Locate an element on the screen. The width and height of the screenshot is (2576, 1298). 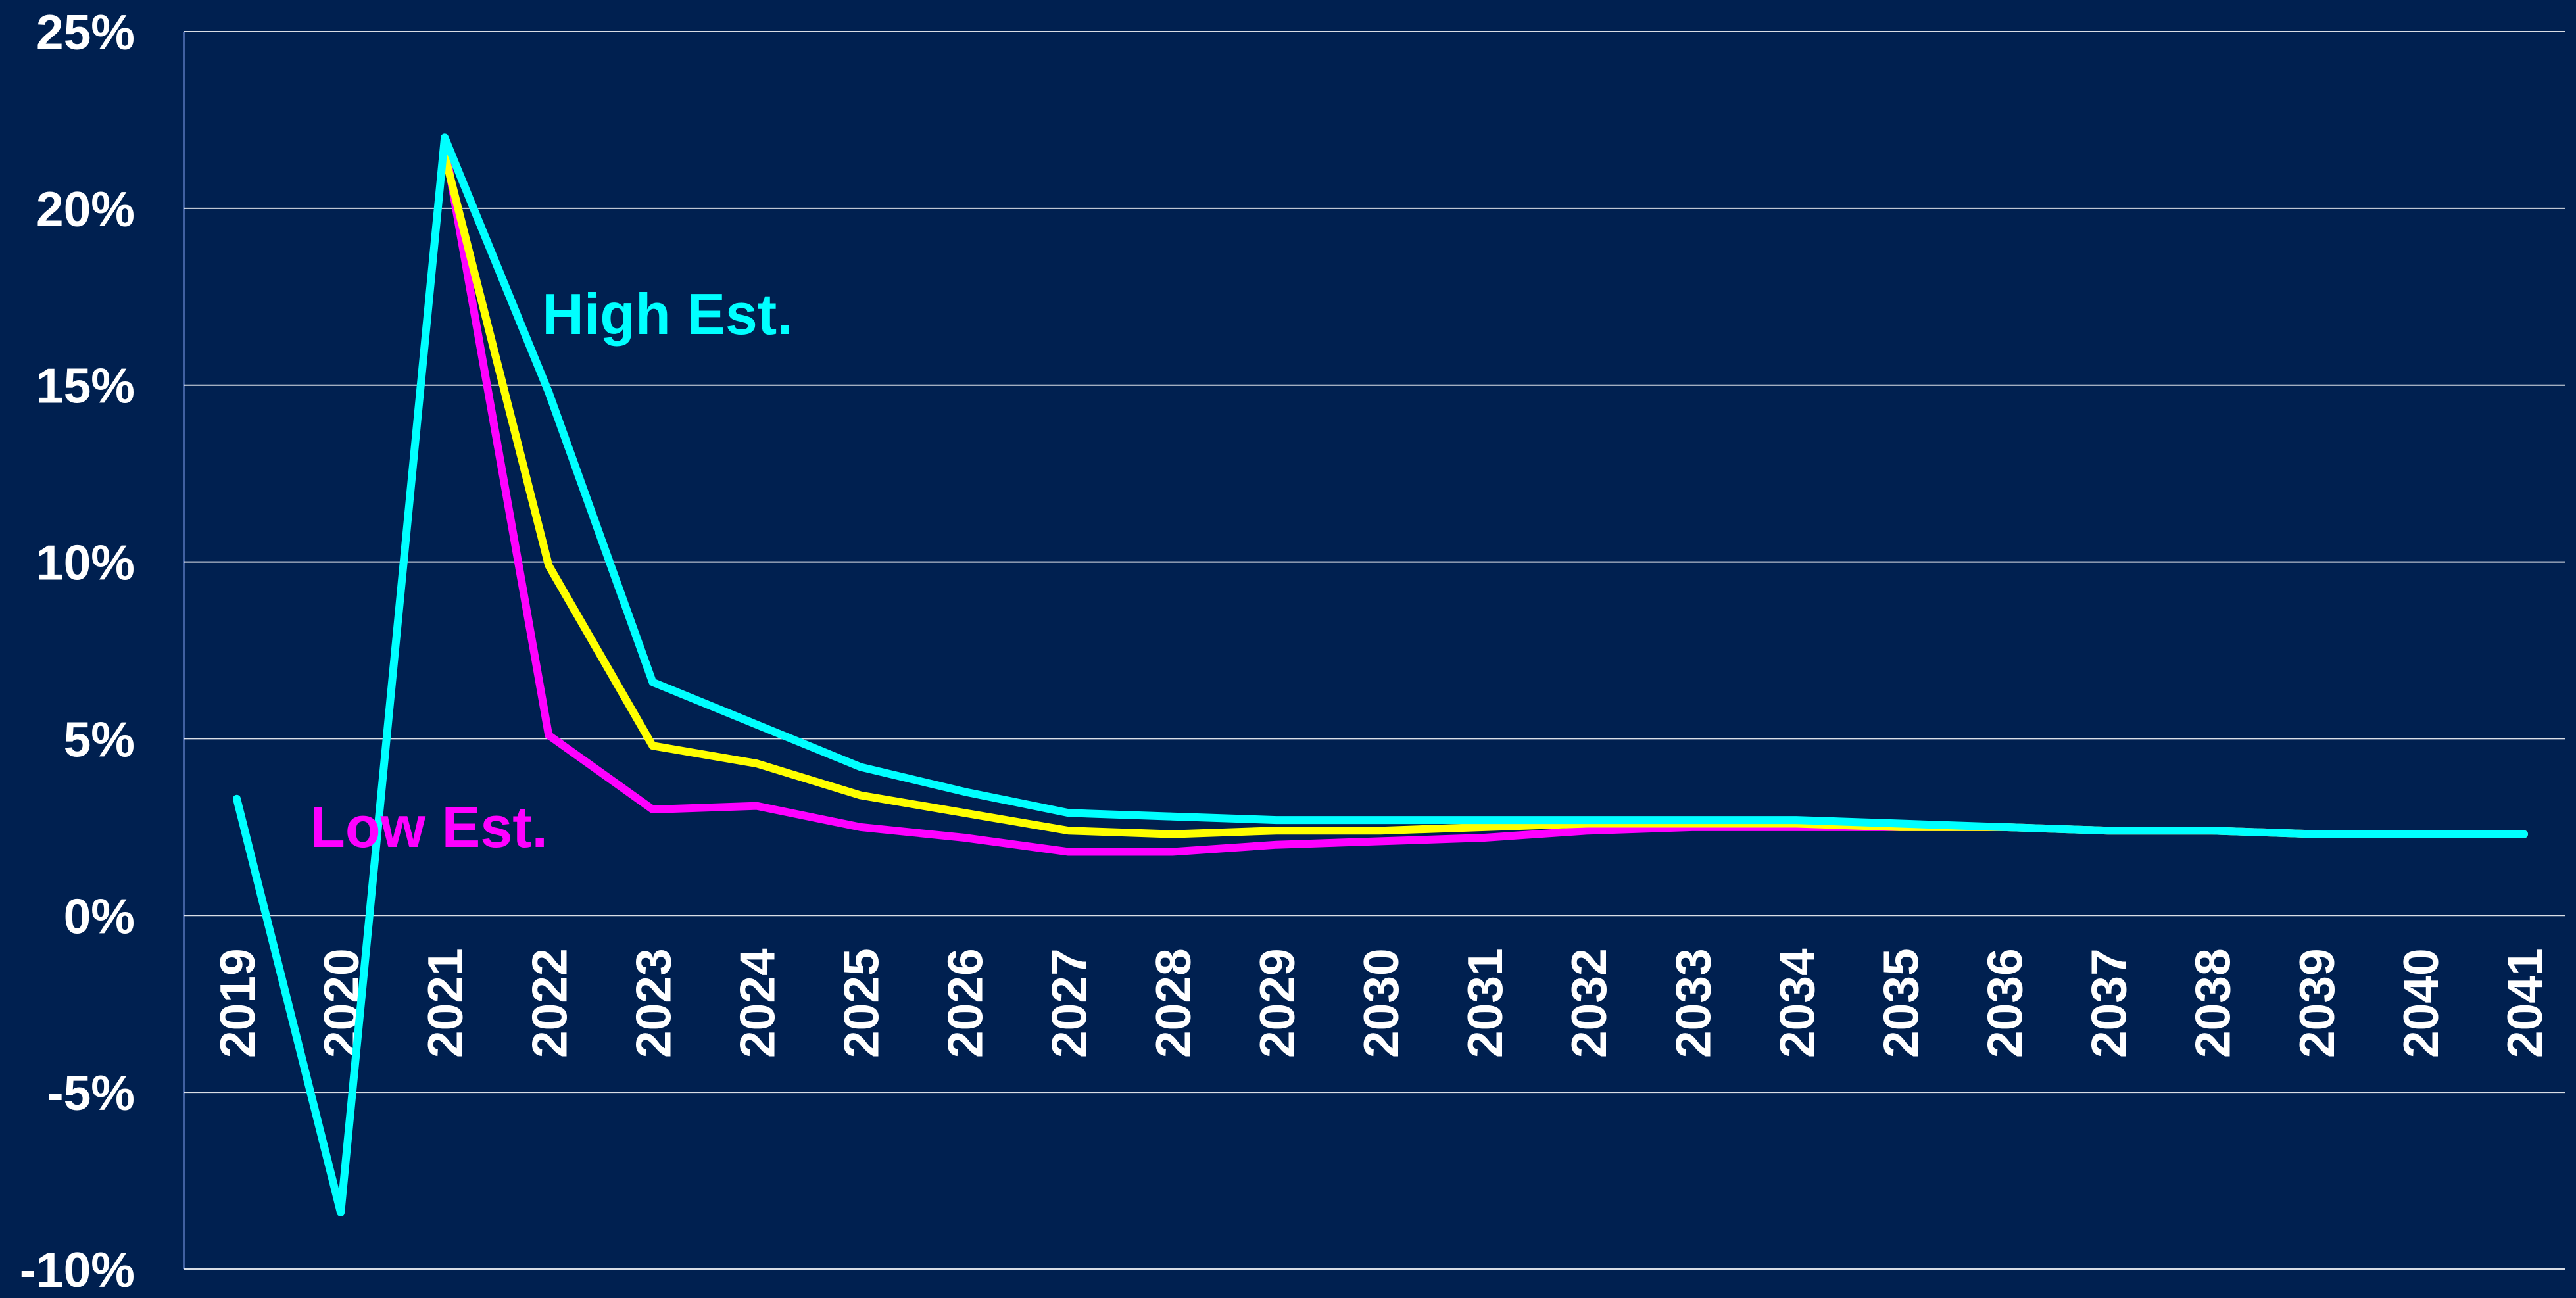
x-tick-label: 2037 is located at coordinates (2109, 1003).